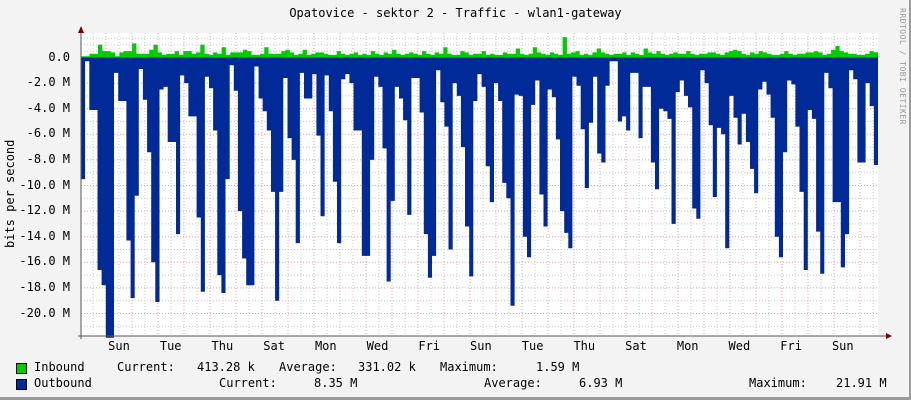 The height and width of the screenshot is (400, 911). Describe the element at coordinates (861, 383) in the screenshot. I see `outbound-maximum-value: 21.91 M` at that location.